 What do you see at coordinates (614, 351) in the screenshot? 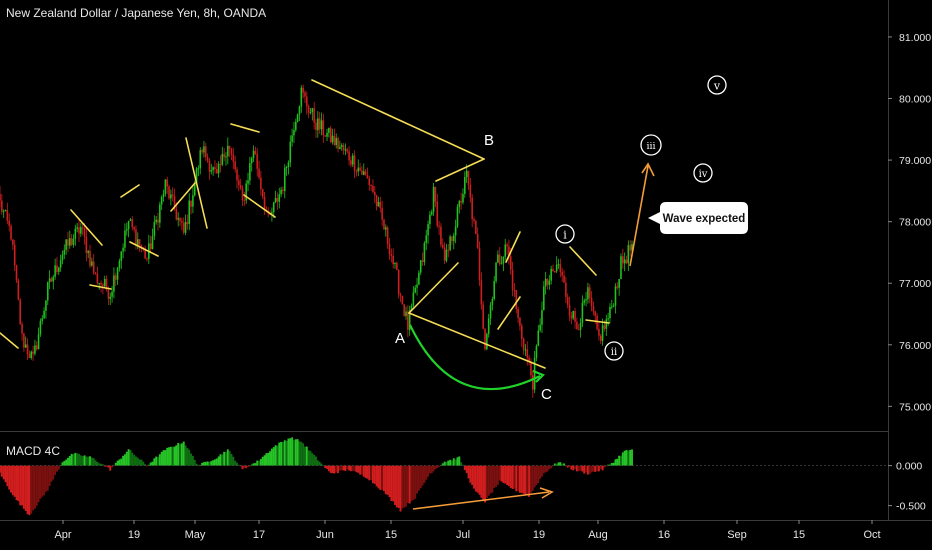
I see `wave-label-ii: ii` at bounding box center [614, 351].